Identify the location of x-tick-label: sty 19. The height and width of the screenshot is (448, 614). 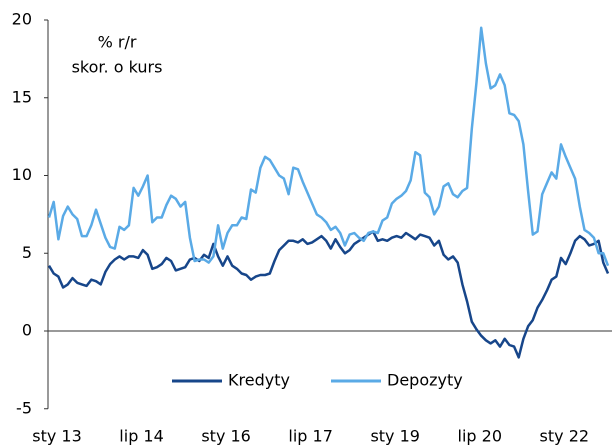
(395, 436).